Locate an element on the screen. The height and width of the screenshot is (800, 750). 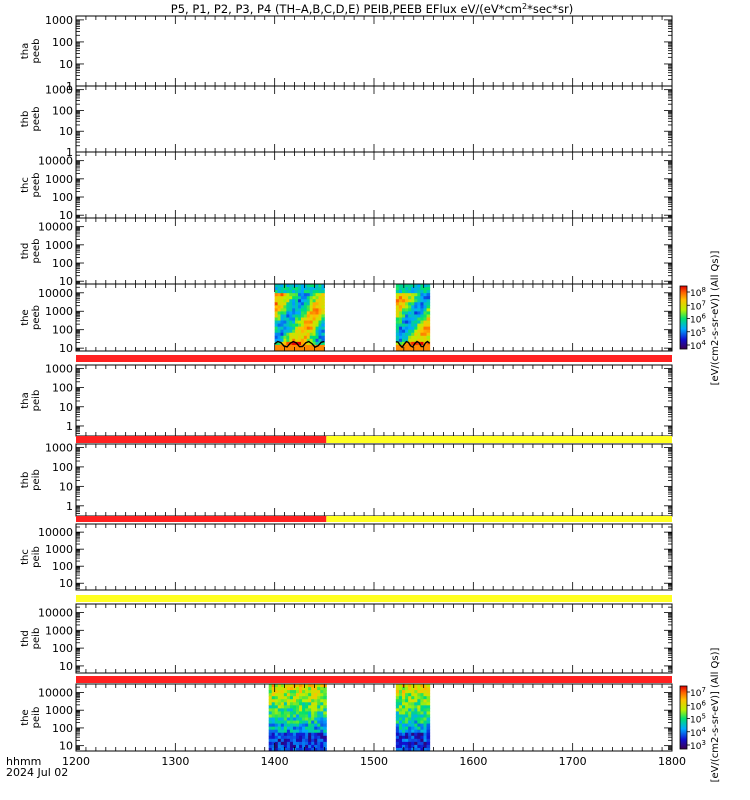
y-tick-label: 1000 is located at coordinates (59, 90).